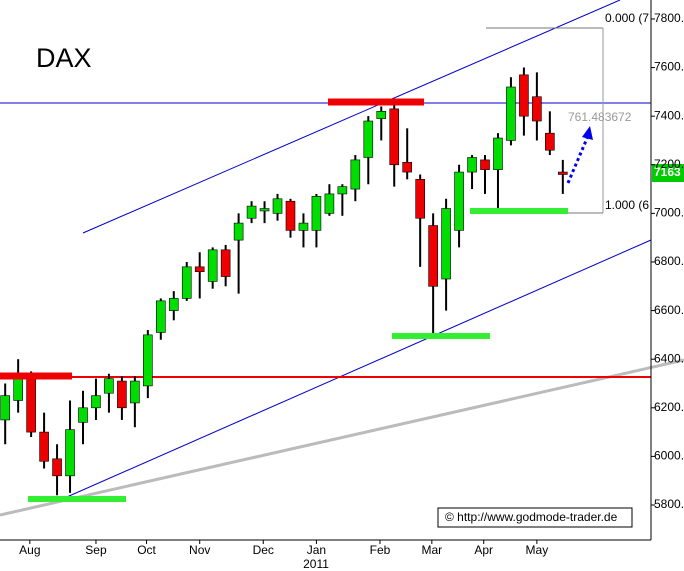 Image resolution: width=684 pixels, height=571 pixels. What do you see at coordinates (669, 456) in the screenshot?
I see `y-tick-label: 6000.` at bounding box center [669, 456].